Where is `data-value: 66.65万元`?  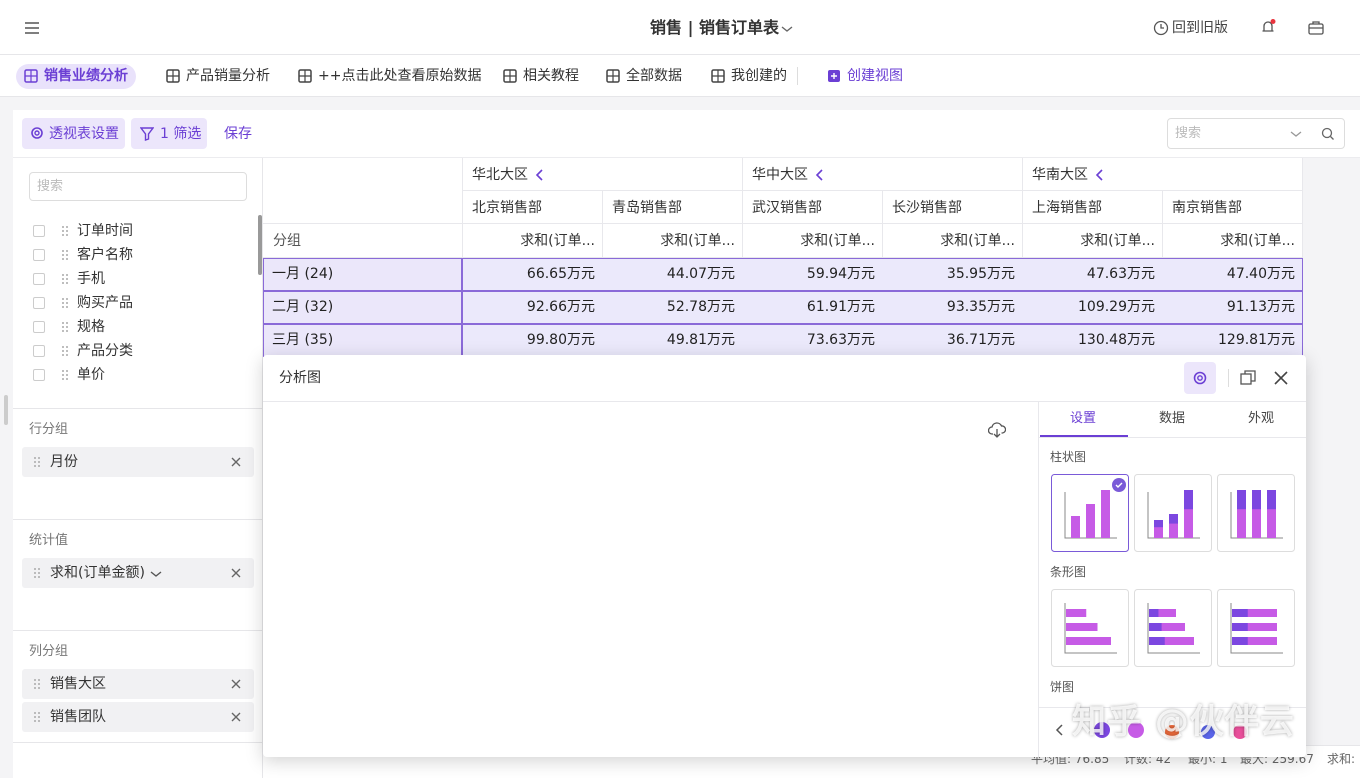
data-value: 66.65万元 is located at coordinates (560, 274).